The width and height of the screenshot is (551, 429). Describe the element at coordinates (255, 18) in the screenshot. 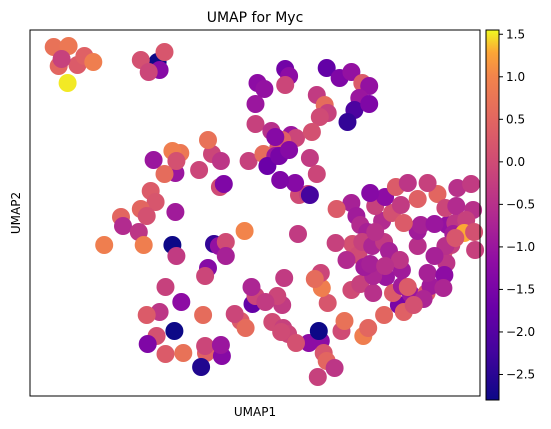

I see `chart-title: UMAP for Myc` at that location.